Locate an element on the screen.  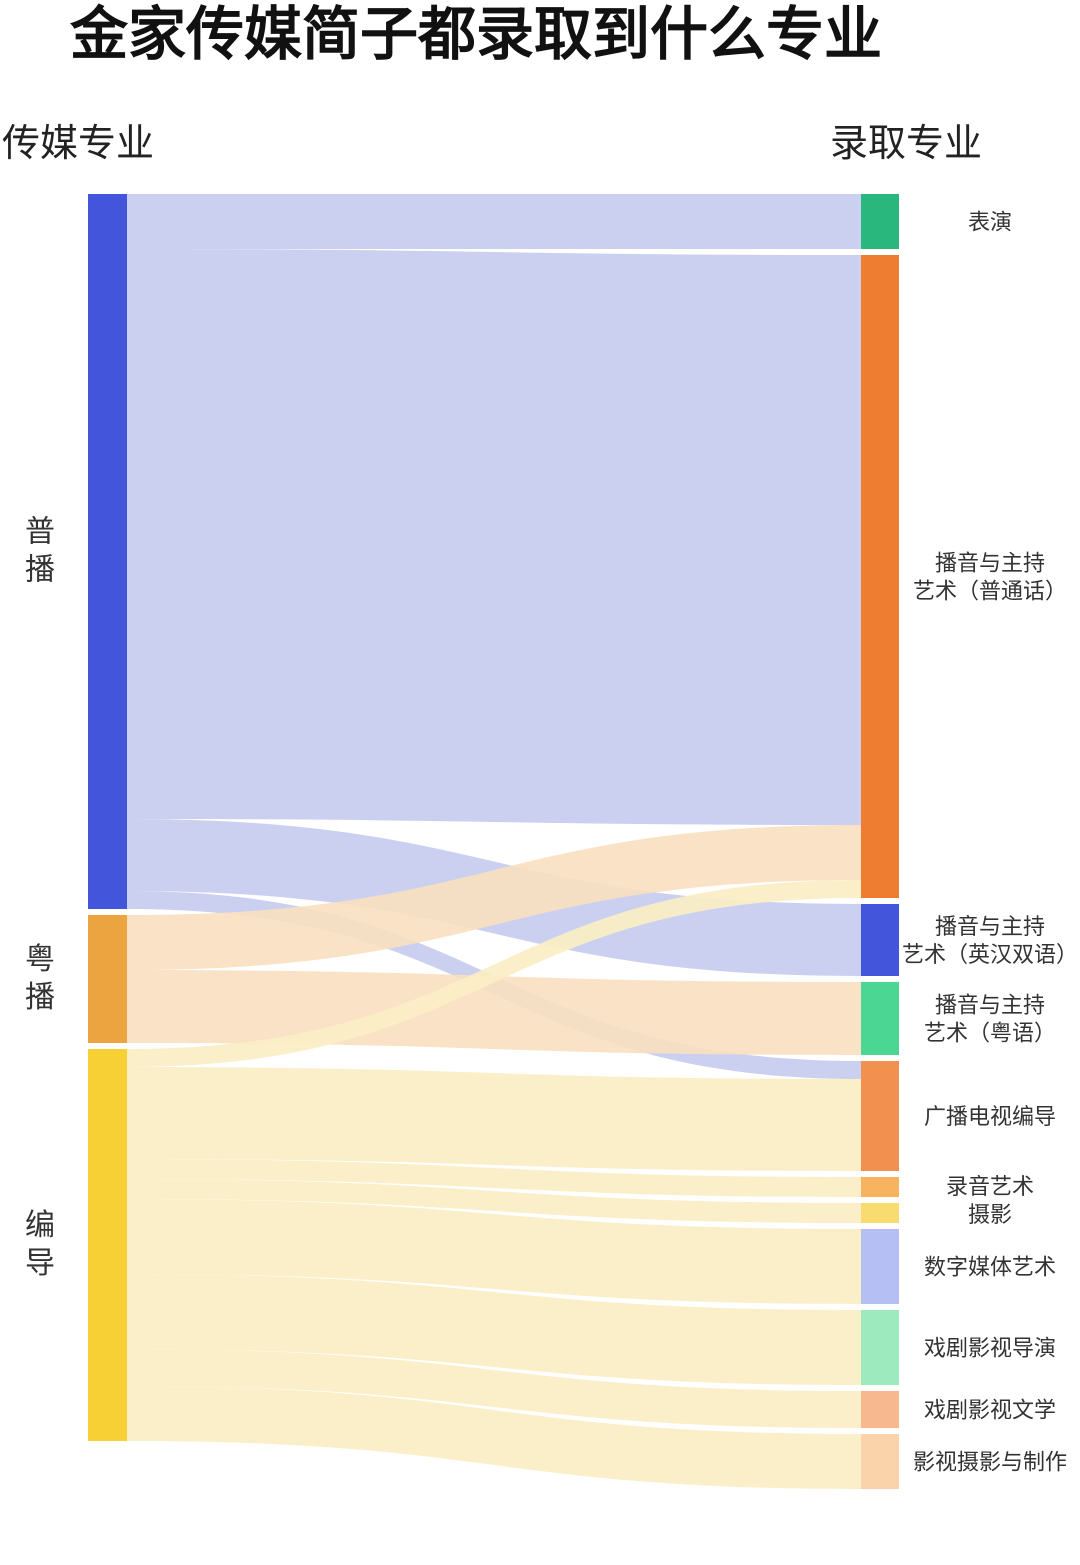
source-node-pubo is located at coordinates (107, 551).